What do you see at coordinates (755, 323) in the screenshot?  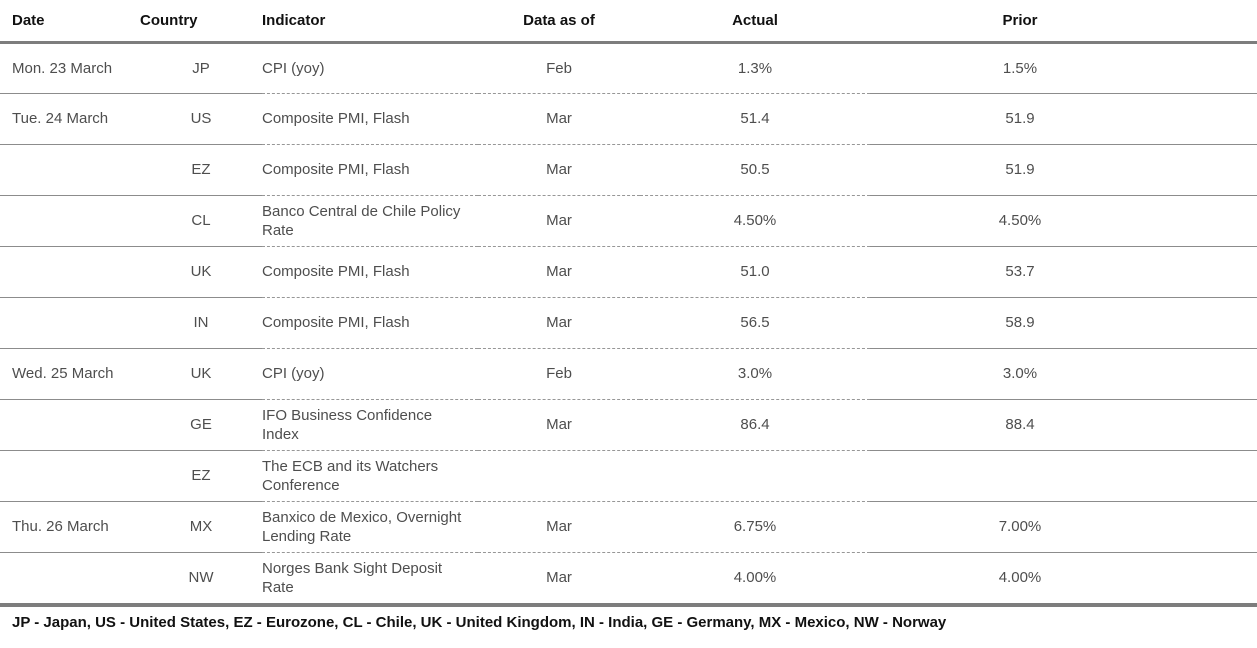 I see `cell-actual: 56.5` at bounding box center [755, 323].